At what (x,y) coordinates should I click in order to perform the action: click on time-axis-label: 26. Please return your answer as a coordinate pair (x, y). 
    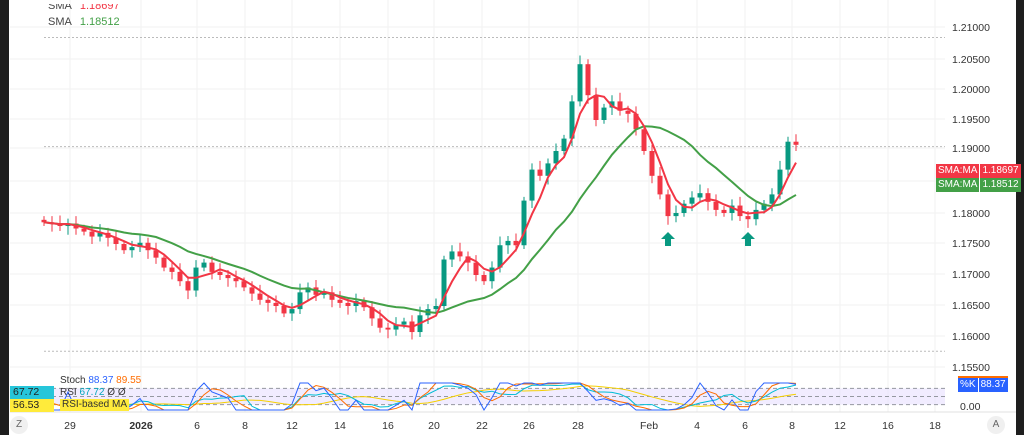
    Looking at the image, I should click on (529, 426).